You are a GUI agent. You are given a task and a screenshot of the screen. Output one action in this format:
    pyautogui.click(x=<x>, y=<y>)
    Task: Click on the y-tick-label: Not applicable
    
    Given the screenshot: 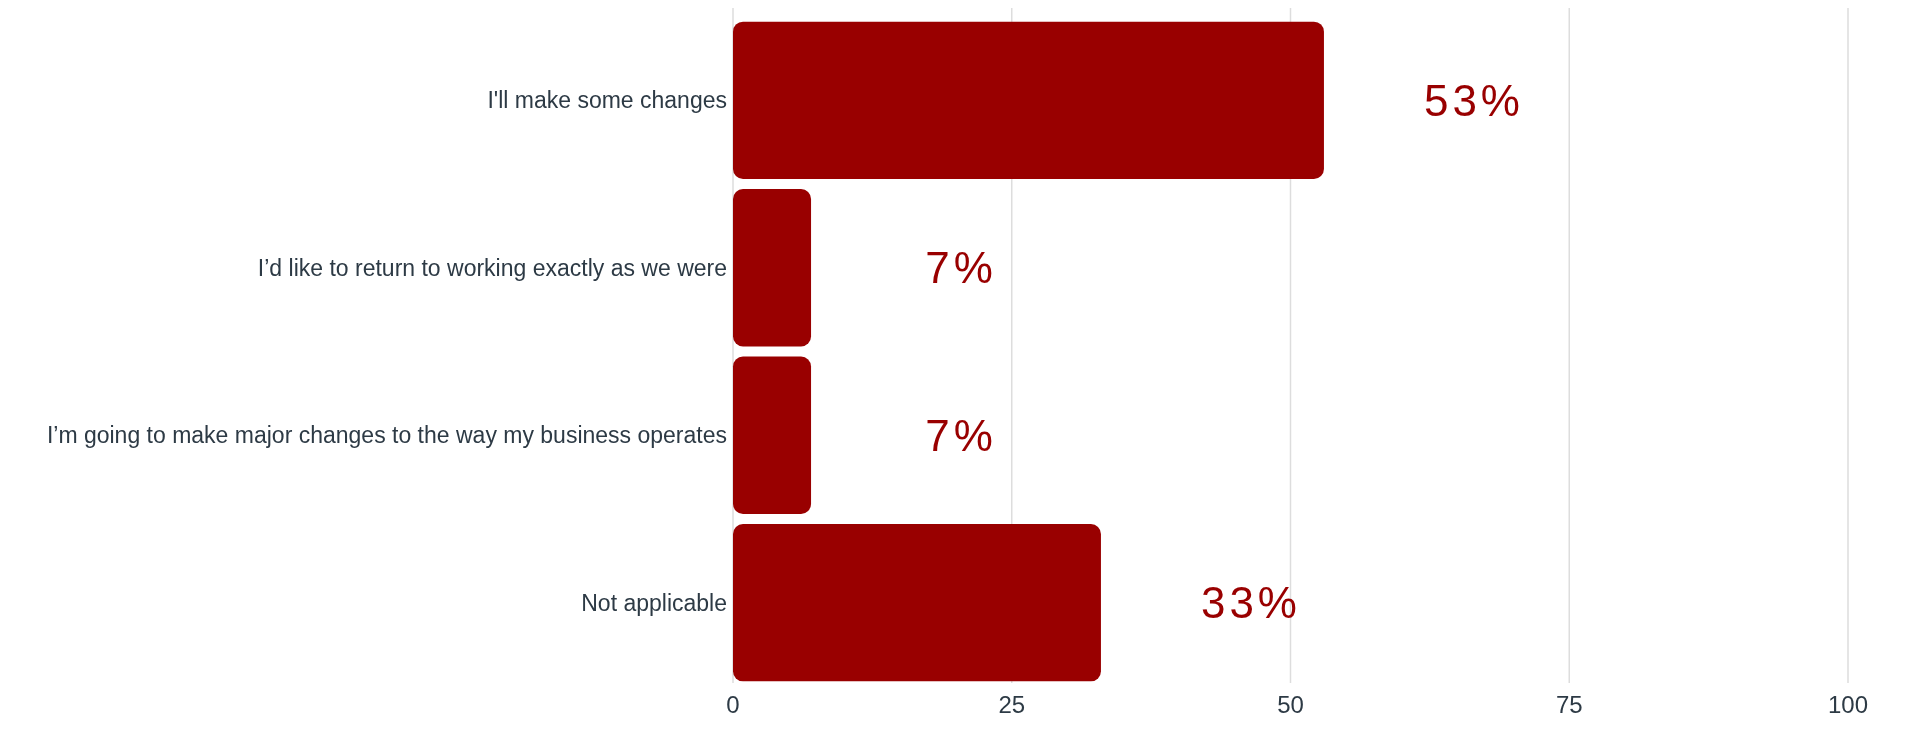 What is the action you would take?
    pyautogui.click(x=654, y=602)
    